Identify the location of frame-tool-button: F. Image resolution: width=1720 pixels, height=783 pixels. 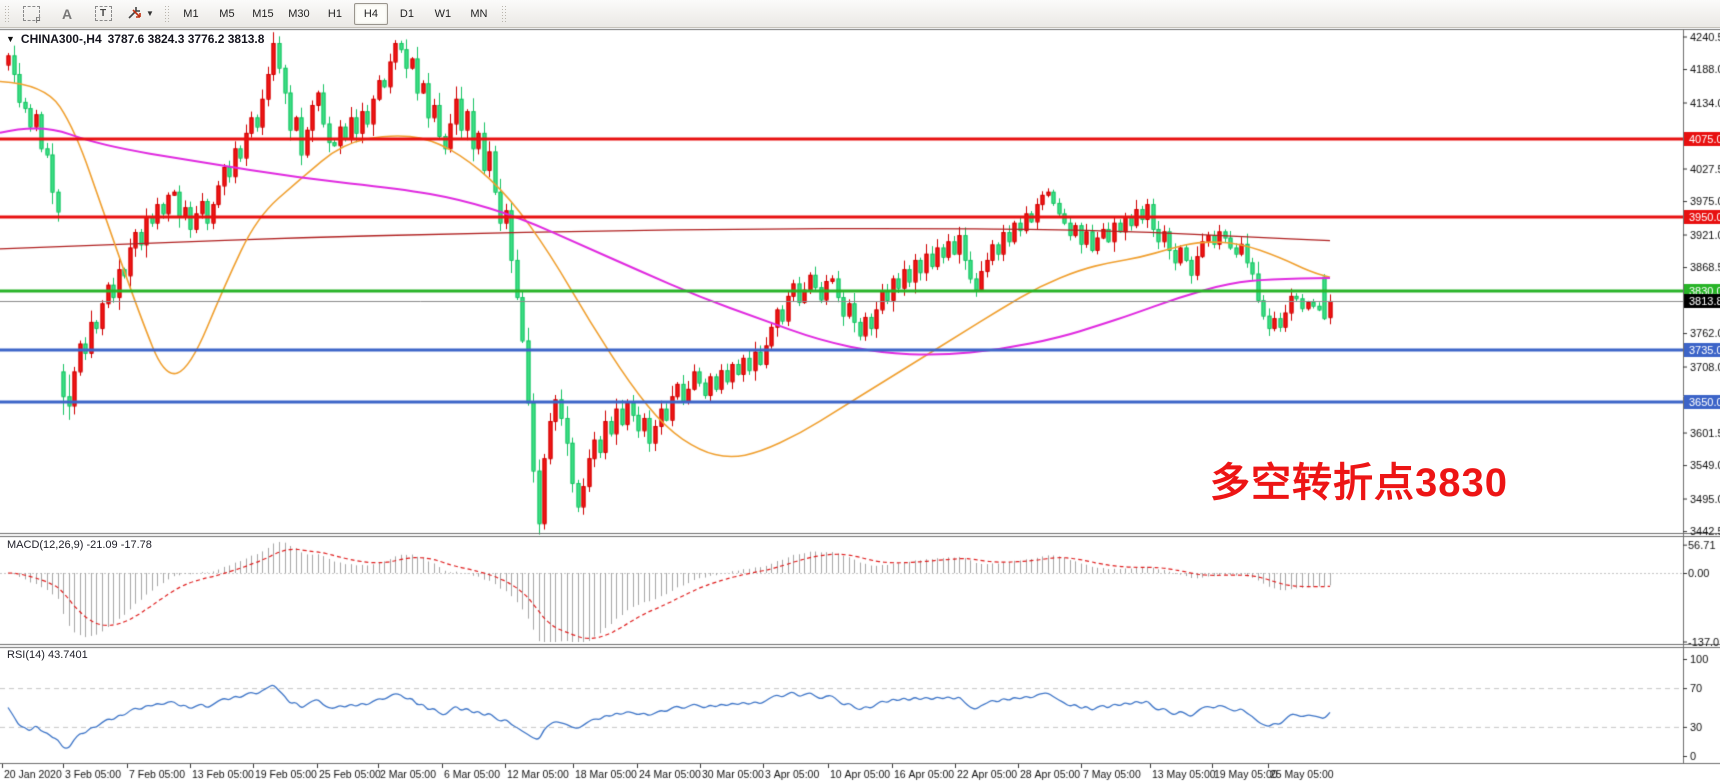
(31, 14).